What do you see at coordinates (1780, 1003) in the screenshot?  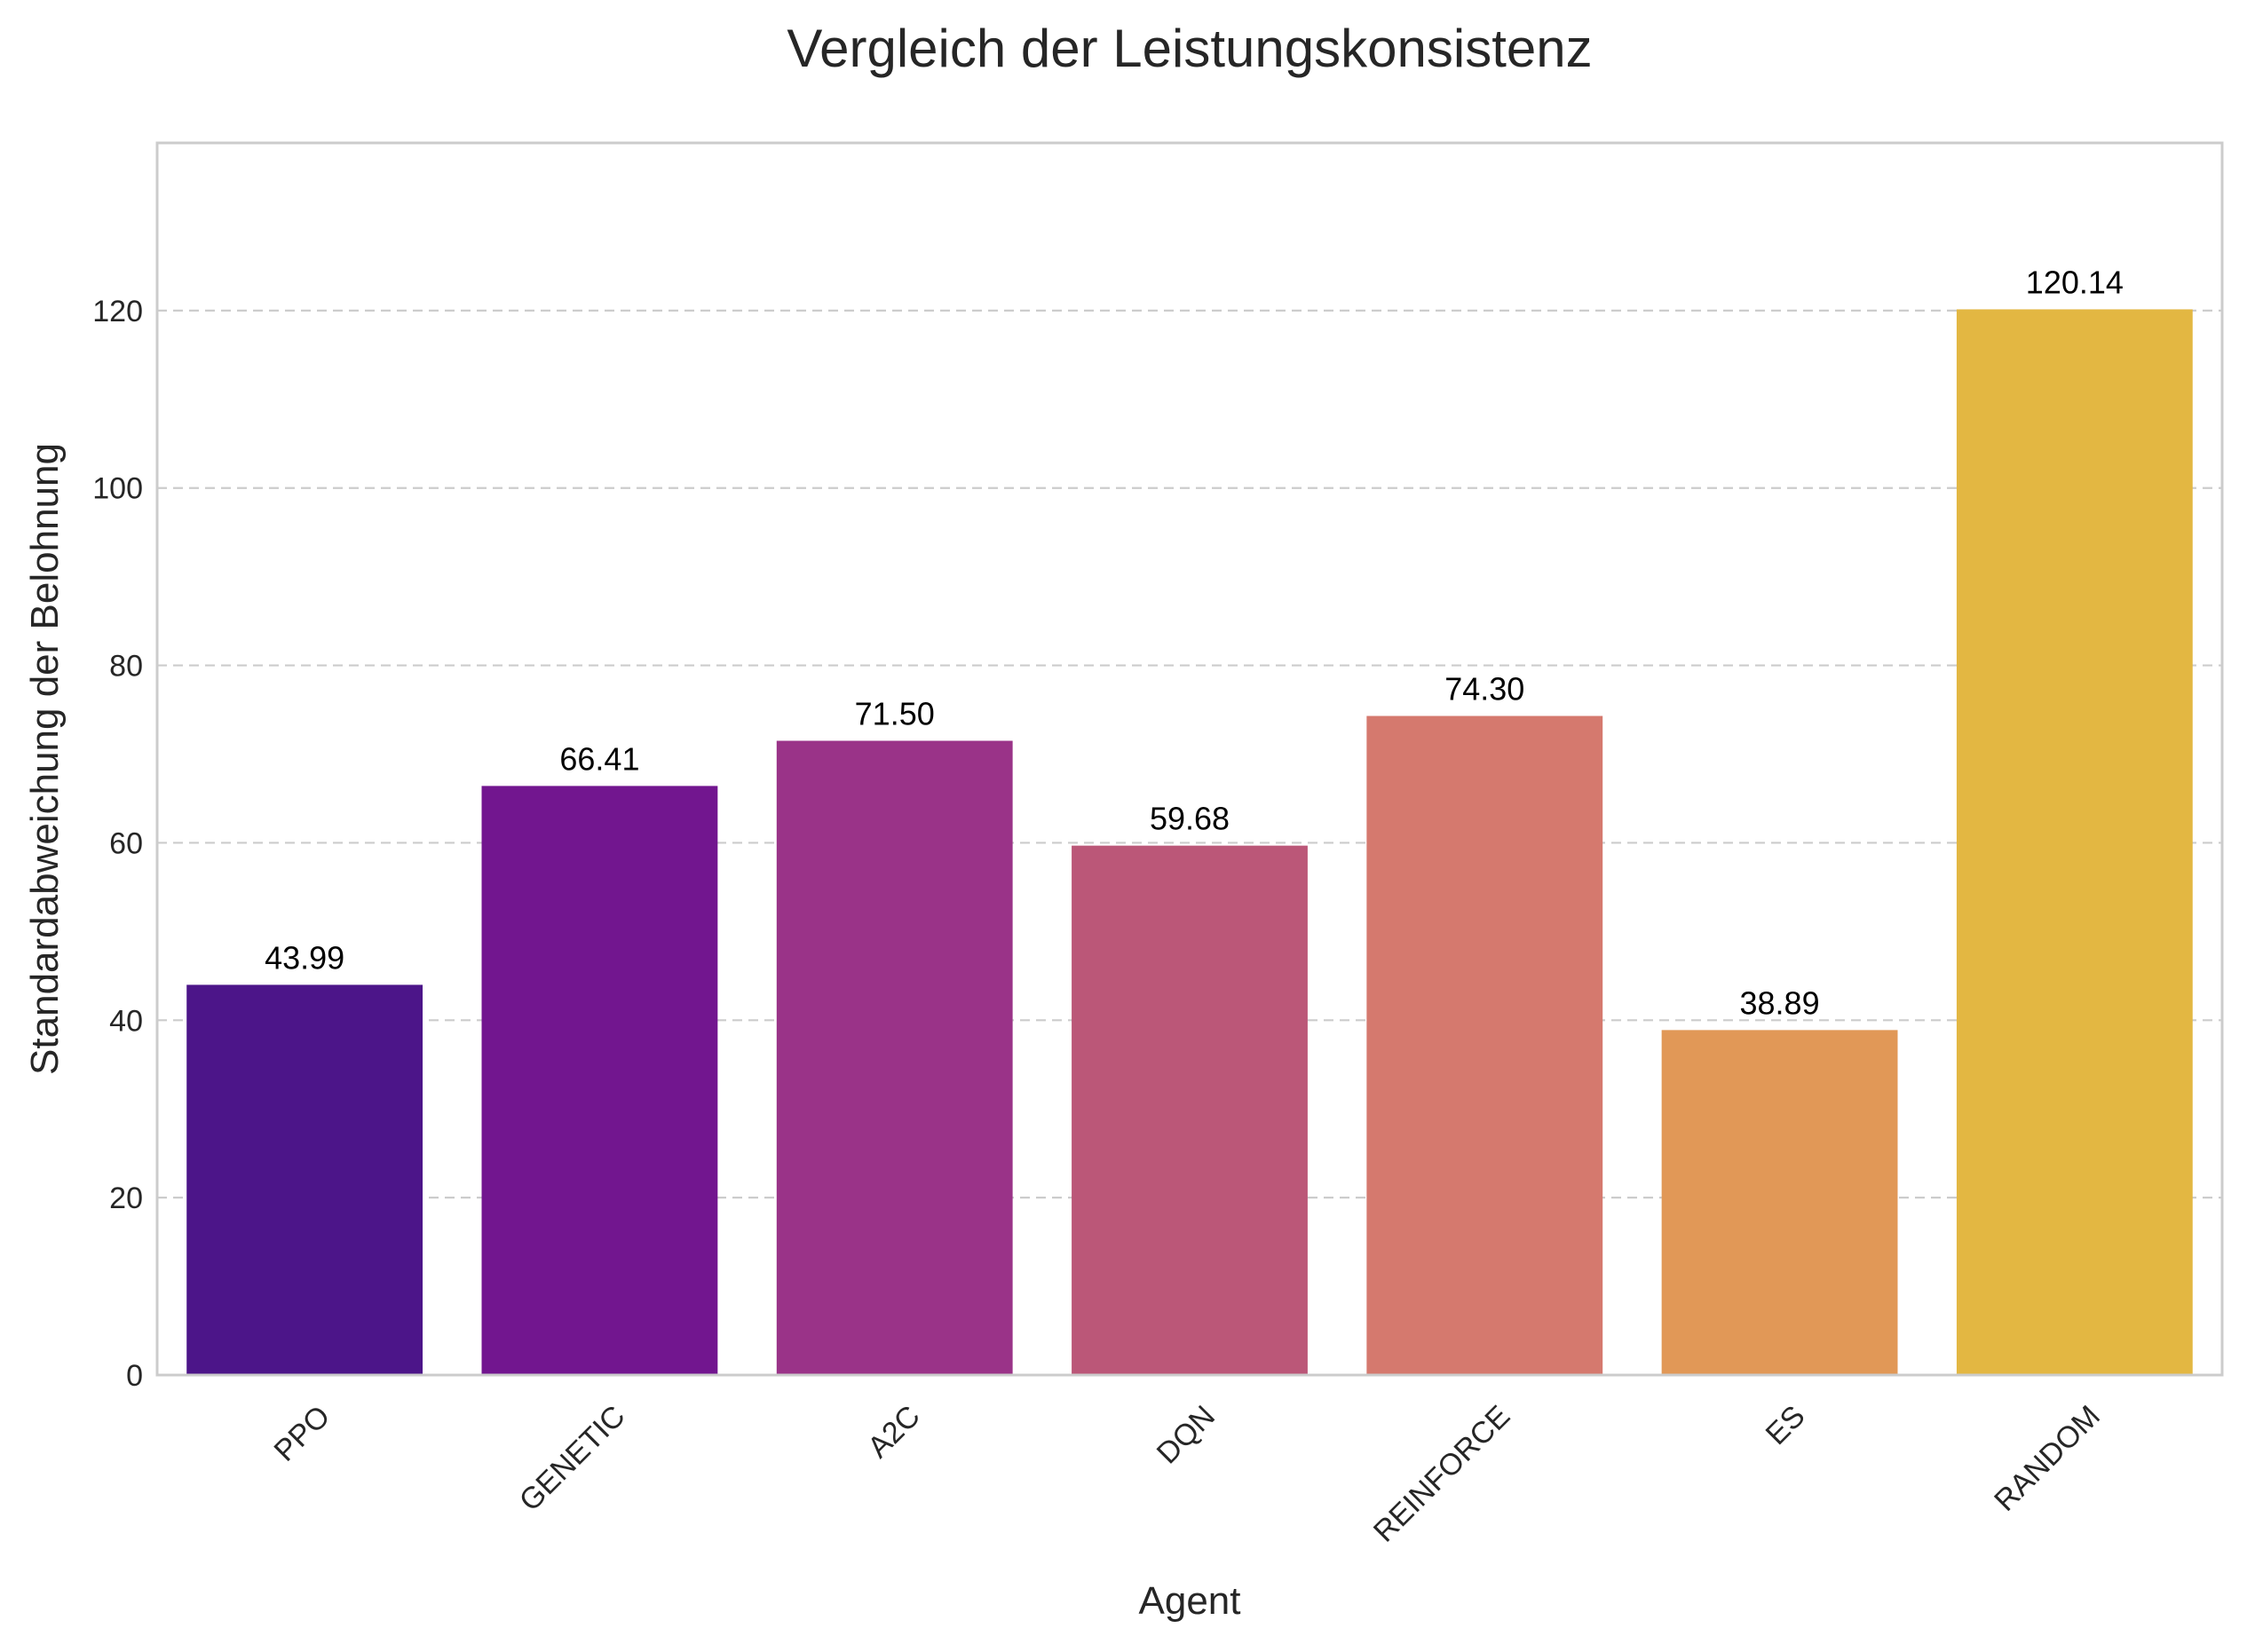 I see `data-label-es: 38.89` at bounding box center [1780, 1003].